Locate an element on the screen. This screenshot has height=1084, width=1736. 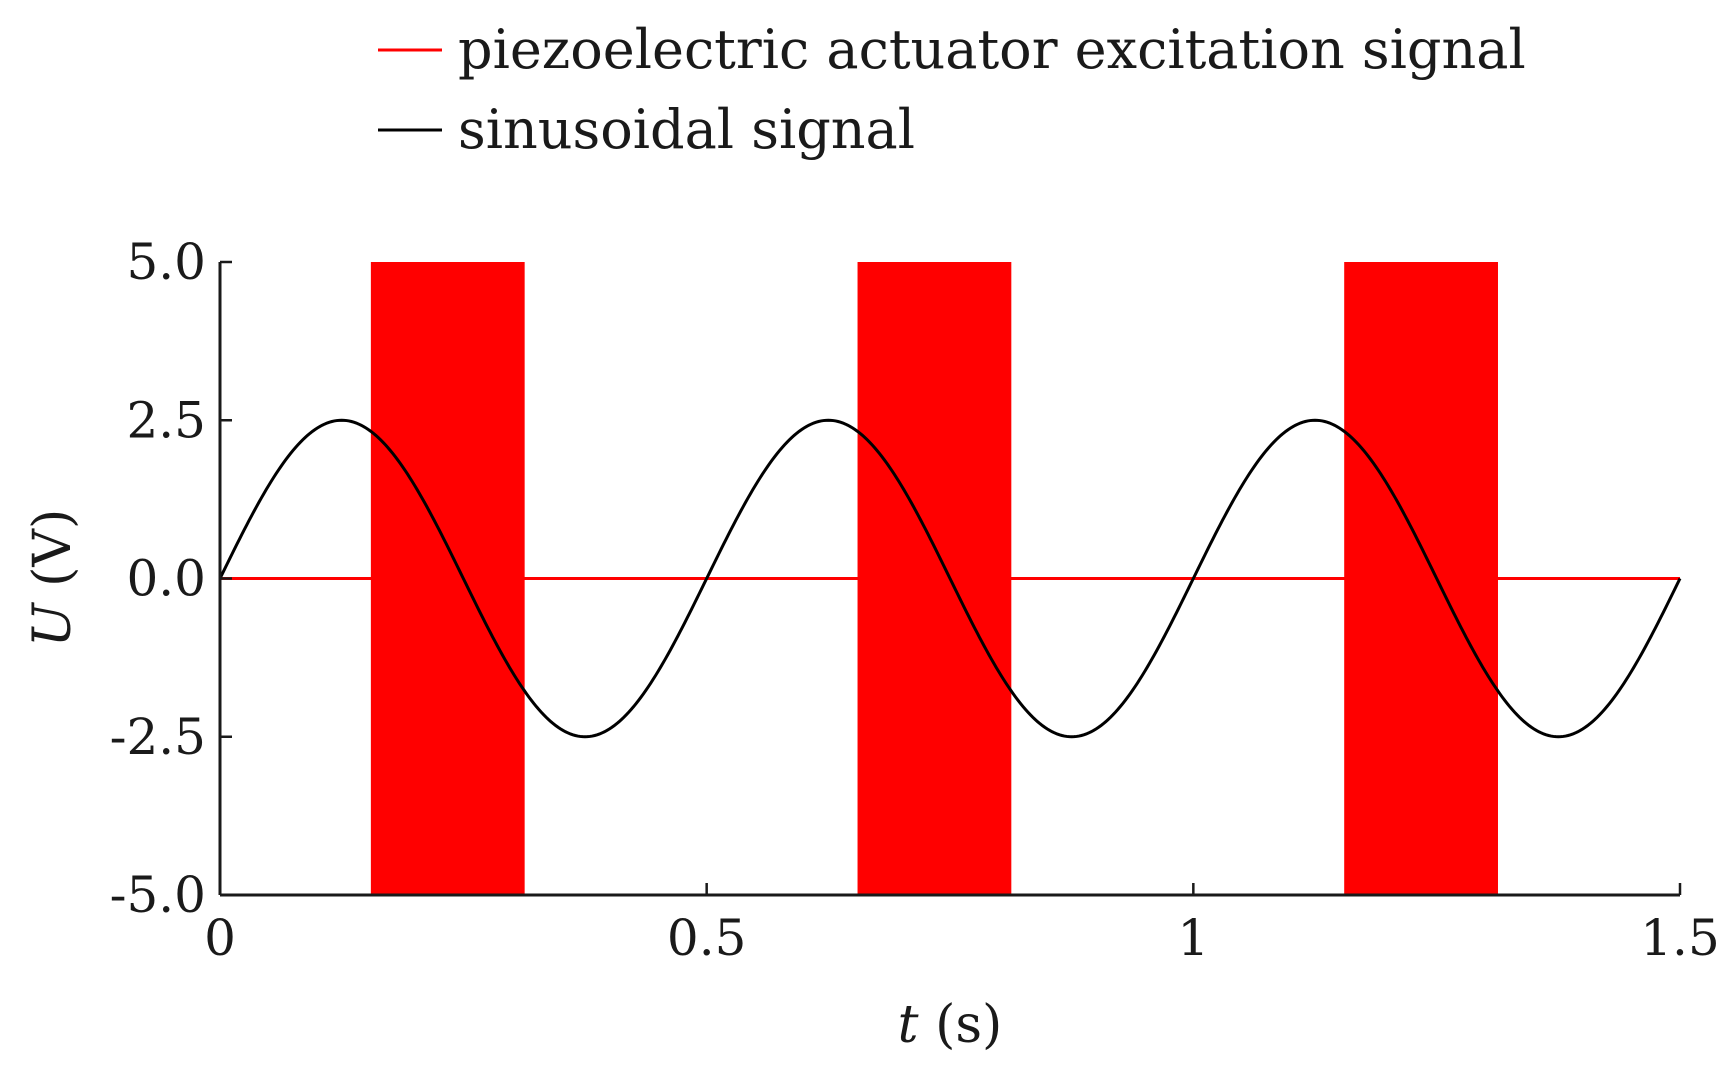
x-axis-label: t (s) is located at coordinates (950, 1025).